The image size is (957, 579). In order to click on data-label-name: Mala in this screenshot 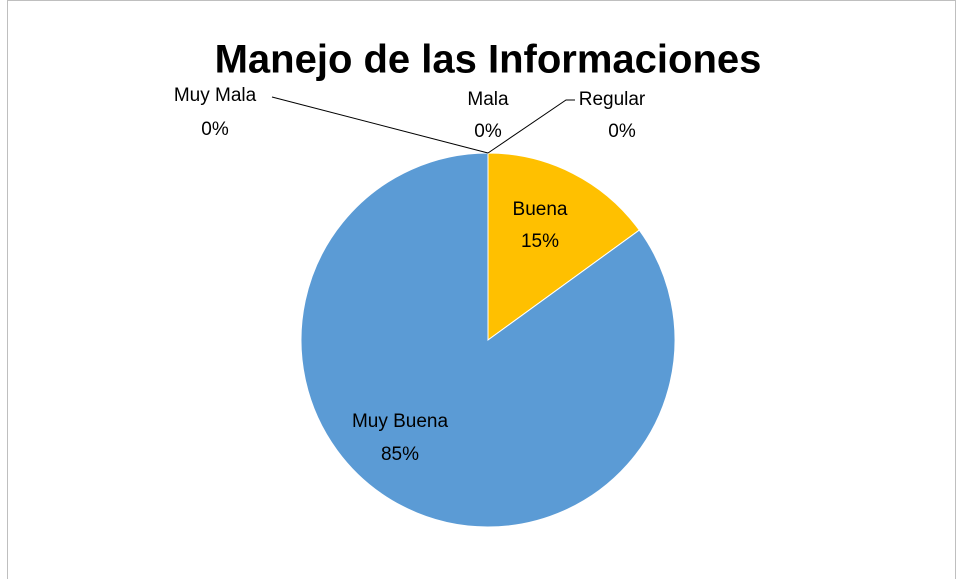, I will do `click(488, 99)`.